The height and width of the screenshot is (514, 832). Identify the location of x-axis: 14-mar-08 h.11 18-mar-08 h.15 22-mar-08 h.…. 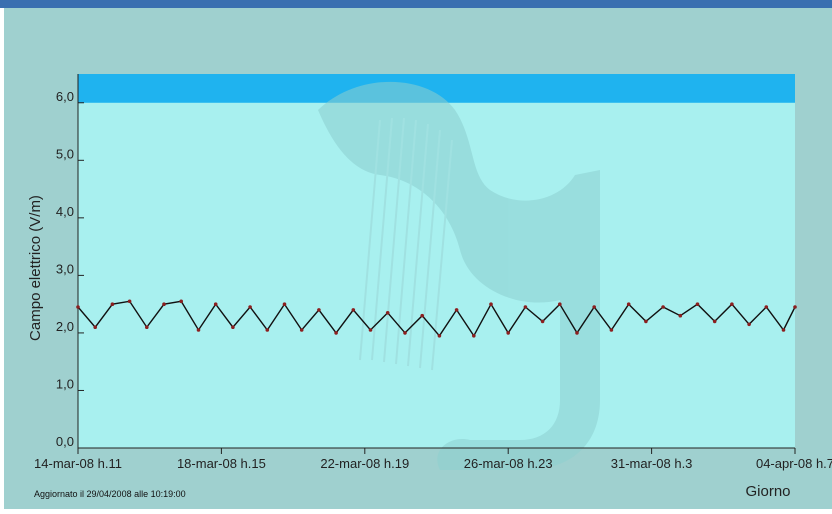
(433, 459).